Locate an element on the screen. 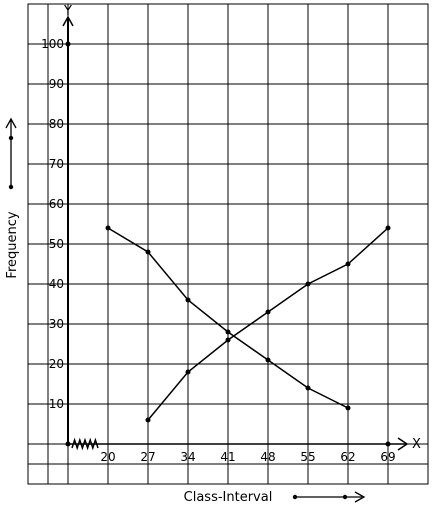 The height and width of the screenshot is (510, 433). y-axis-arrow is located at coordinates (68, 21).